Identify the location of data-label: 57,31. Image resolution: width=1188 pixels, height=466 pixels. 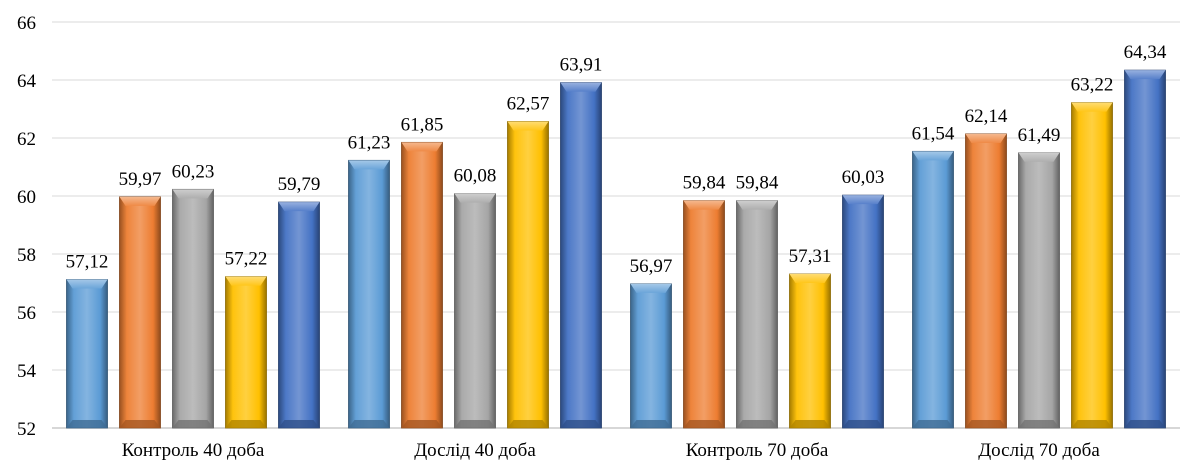
(810, 256).